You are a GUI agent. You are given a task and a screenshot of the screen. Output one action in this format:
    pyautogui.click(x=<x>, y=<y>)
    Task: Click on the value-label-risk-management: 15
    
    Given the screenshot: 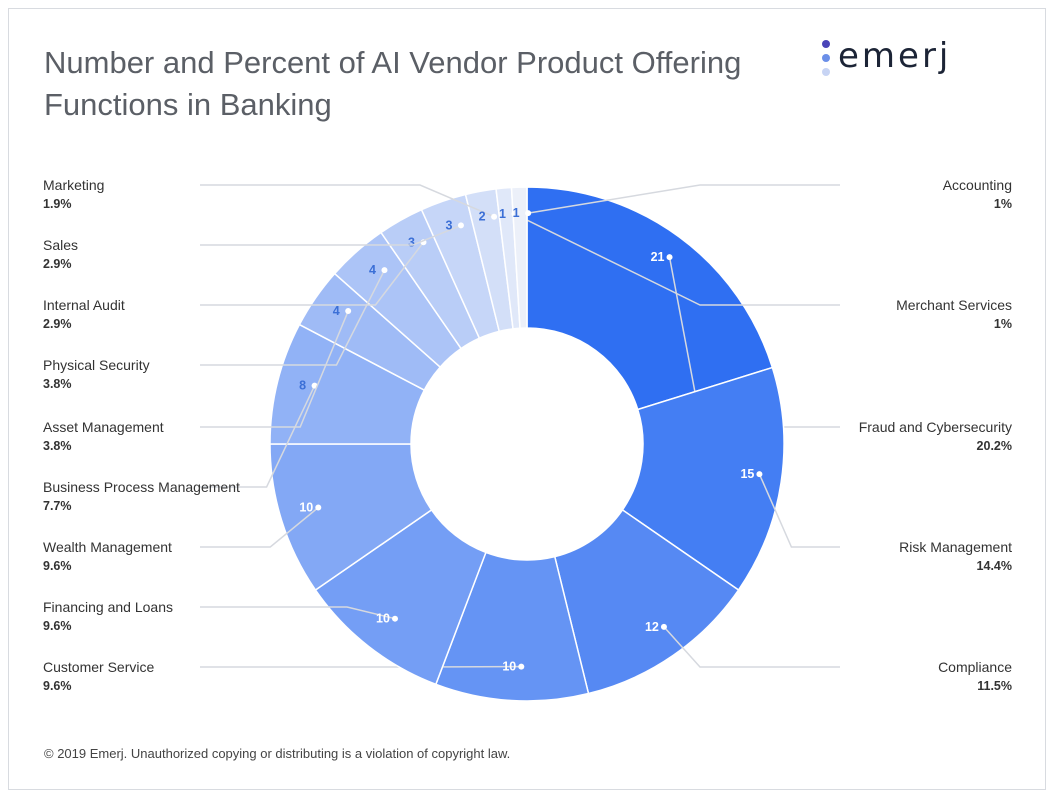 What is the action you would take?
    pyautogui.click(x=747, y=474)
    